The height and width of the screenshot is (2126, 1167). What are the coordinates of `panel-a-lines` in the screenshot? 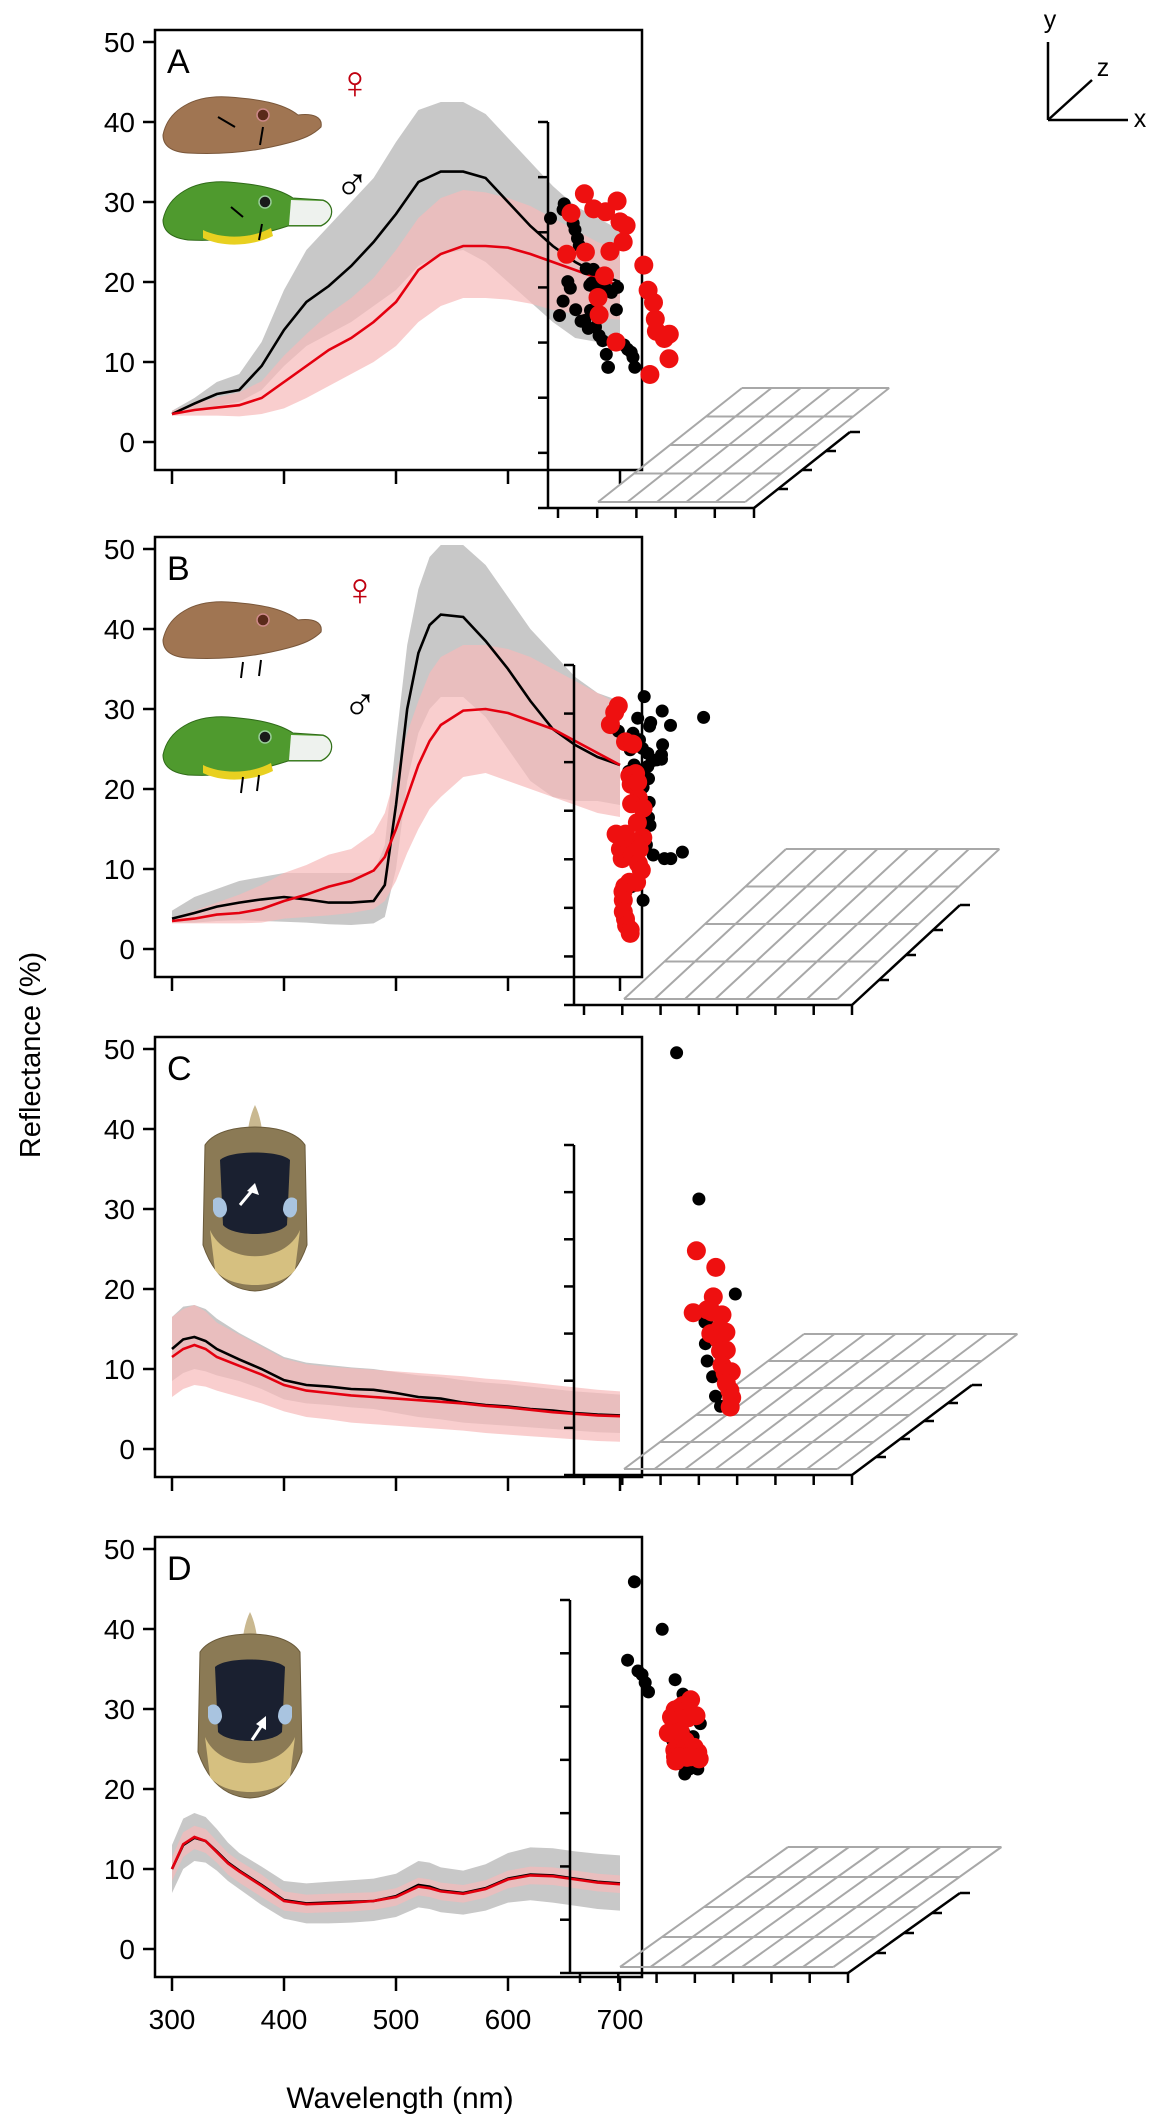 It's located at (396, 293).